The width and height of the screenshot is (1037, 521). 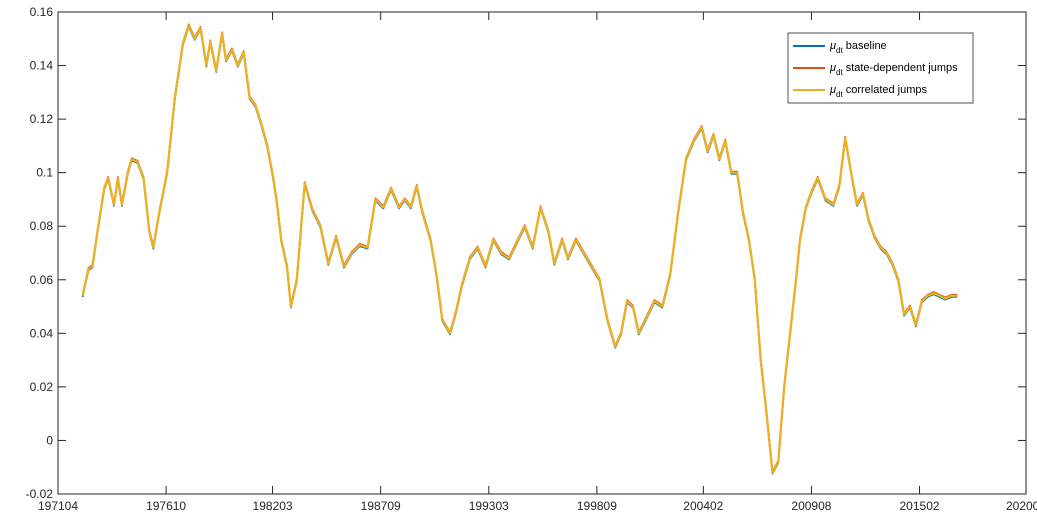 I want to click on y-tick-label: 0.16, so click(x=42, y=12).